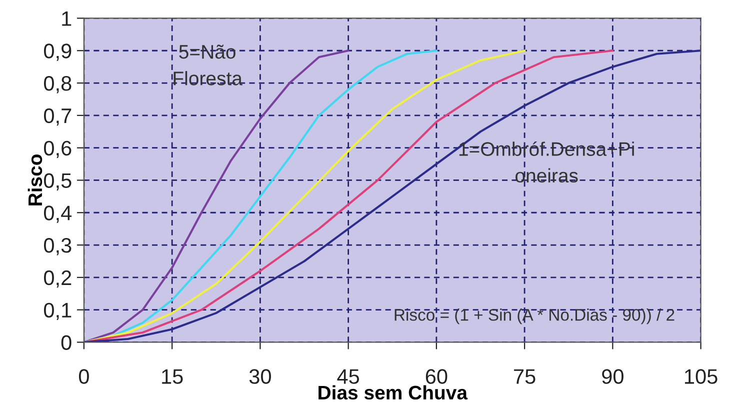 This screenshot has width=730, height=405. What do you see at coordinates (58, 214) in the screenshot?
I see `y-tick-label: 0,4` at bounding box center [58, 214].